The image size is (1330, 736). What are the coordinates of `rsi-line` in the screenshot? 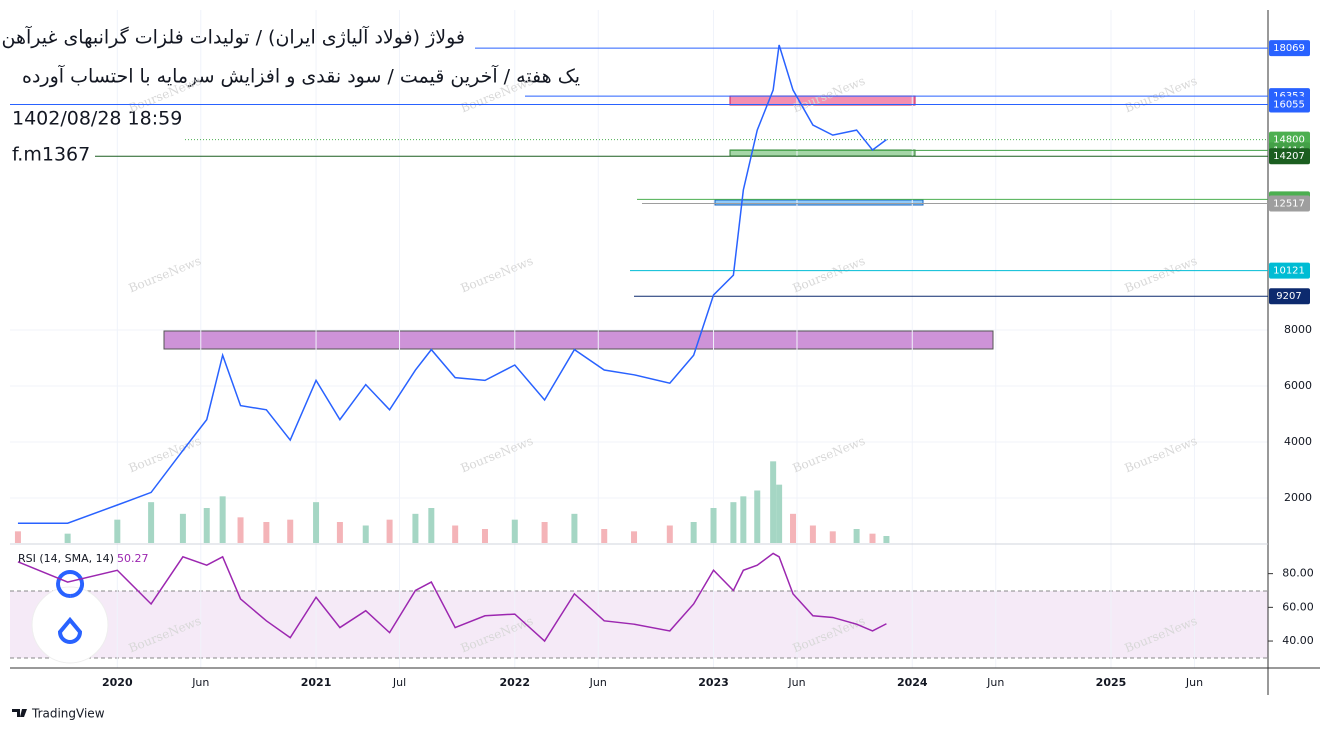 It's located at (452, 597).